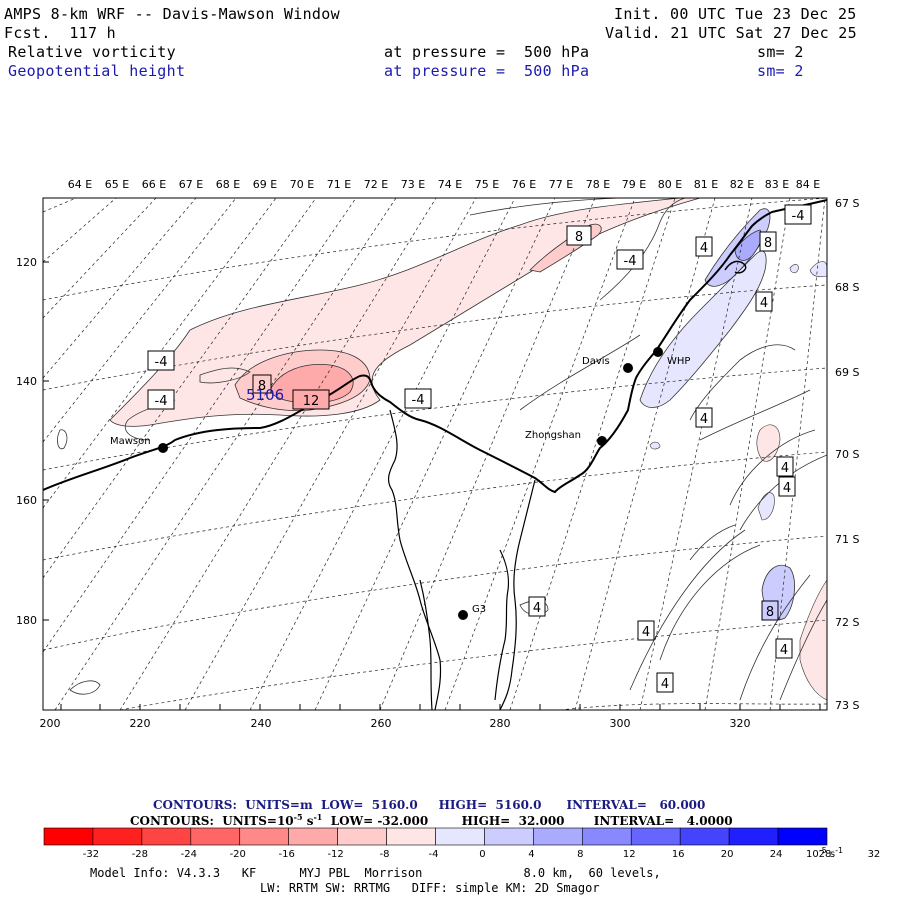 This screenshot has width=900, height=900. Describe the element at coordinates (60, 33) in the screenshot. I see `forecast-hour: Fcst. 117 h` at that location.